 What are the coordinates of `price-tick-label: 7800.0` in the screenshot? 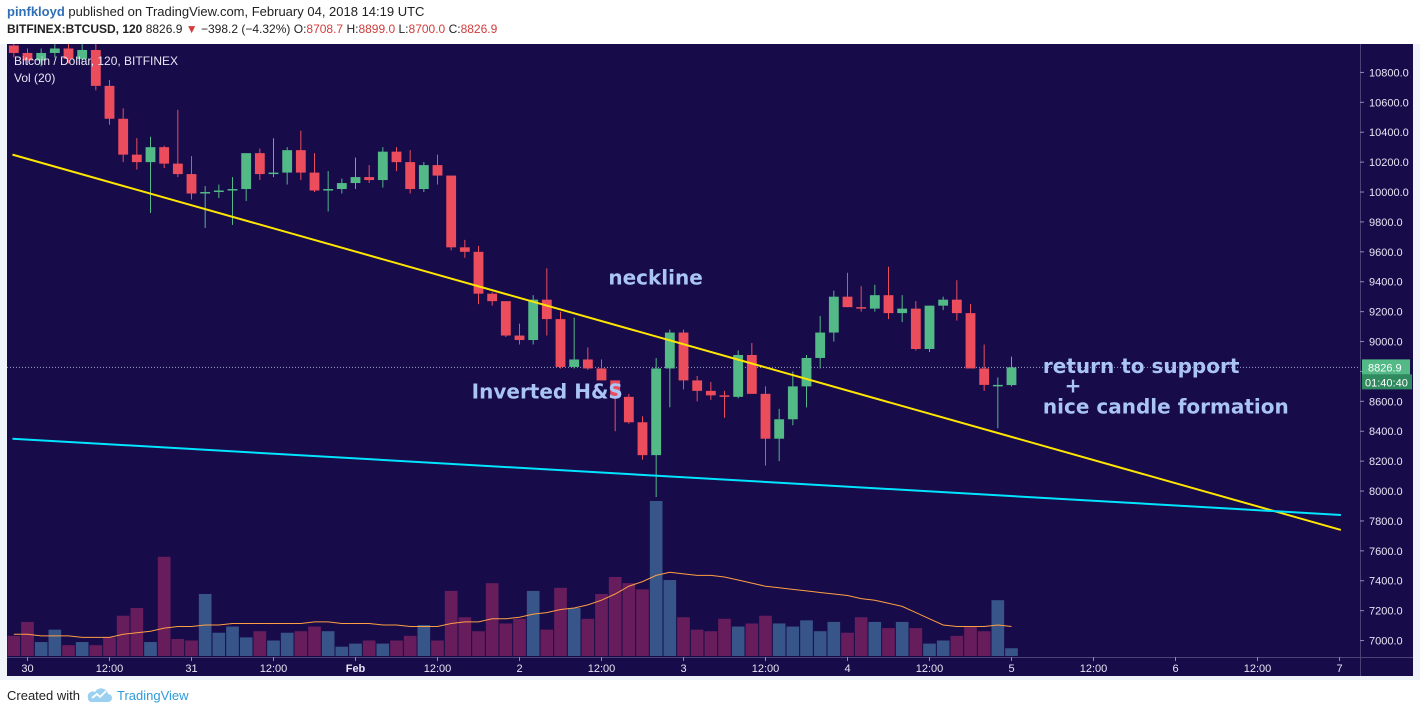 It's located at (1386, 522).